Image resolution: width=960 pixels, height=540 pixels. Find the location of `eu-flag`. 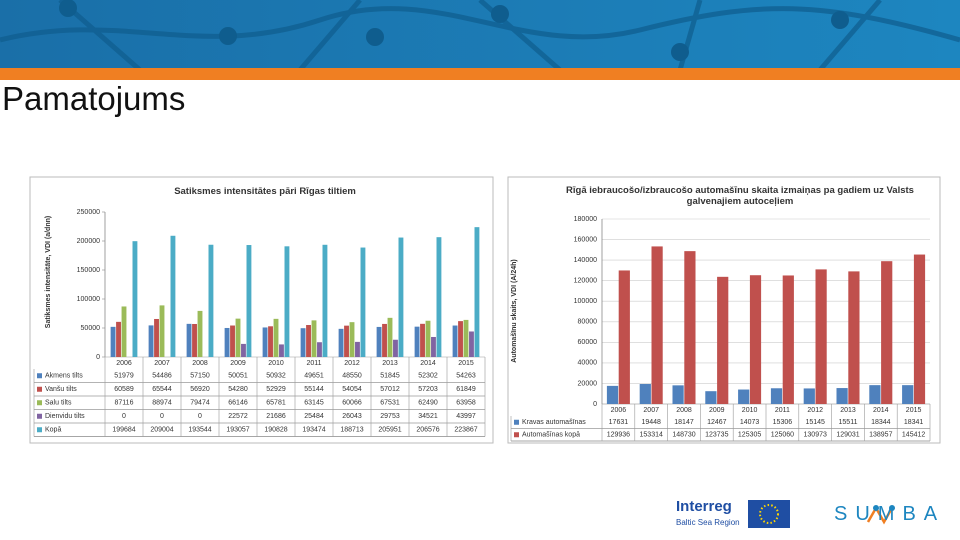

eu-flag is located at coordinates (769, 514).